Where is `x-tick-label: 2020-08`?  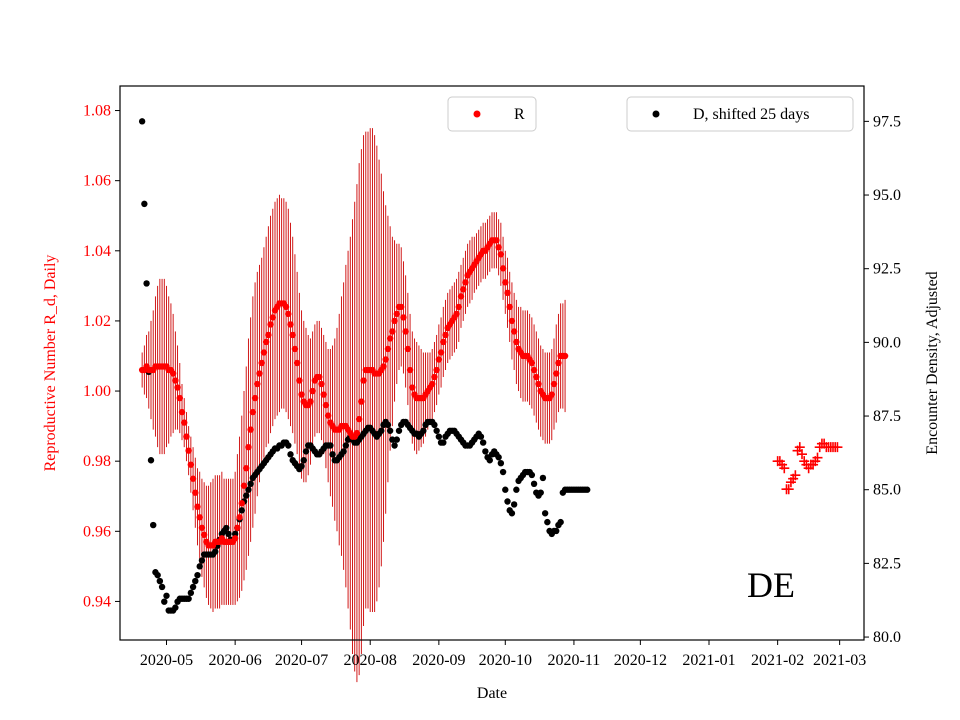 x-tick-label: 2020-08 is located at coordinates (370, 660).